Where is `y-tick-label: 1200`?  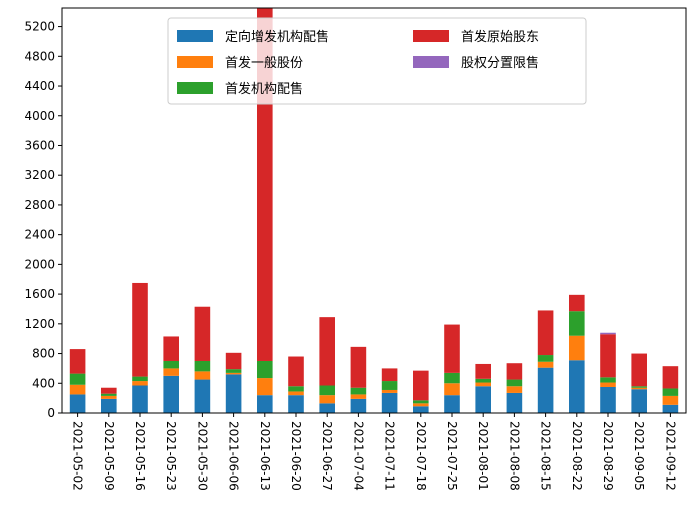
y-tick-label: 1200 is located at coordinates (39, 324).